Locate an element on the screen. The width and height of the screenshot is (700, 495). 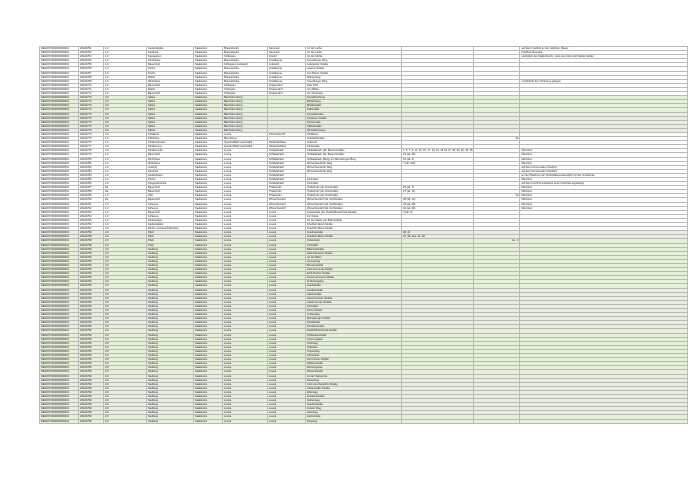
house-number-cell is located at coordinates (437, 421).